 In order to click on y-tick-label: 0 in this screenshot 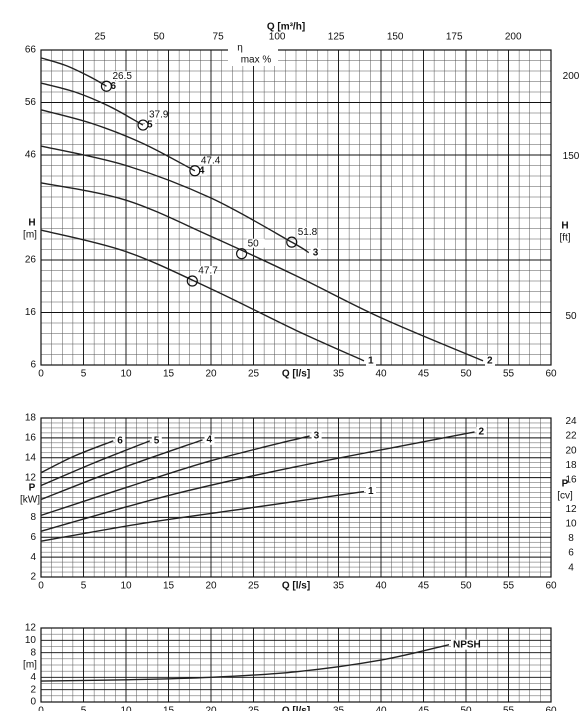, I will do `click(33, 702)`.